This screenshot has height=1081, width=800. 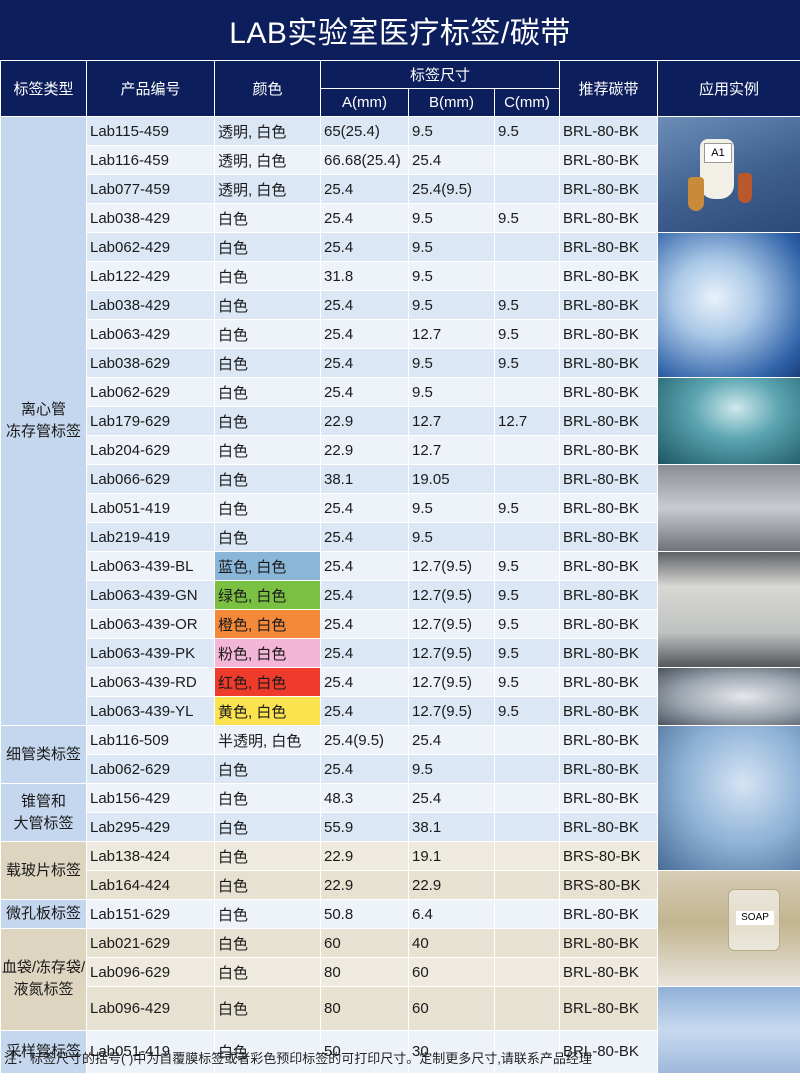 I want to click on table-row: Lab204-629 白色 22.9 12.7 BRL-80-BK, so click(x=400, y=450).